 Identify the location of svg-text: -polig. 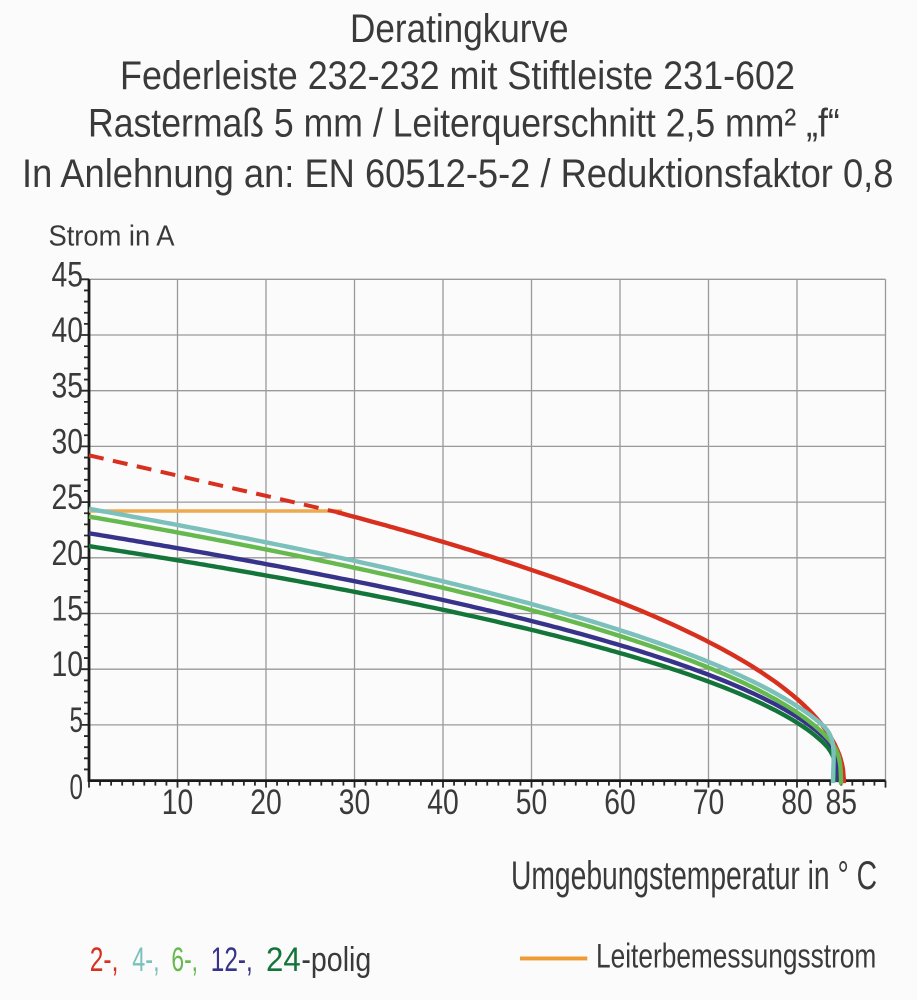
(336, 960).